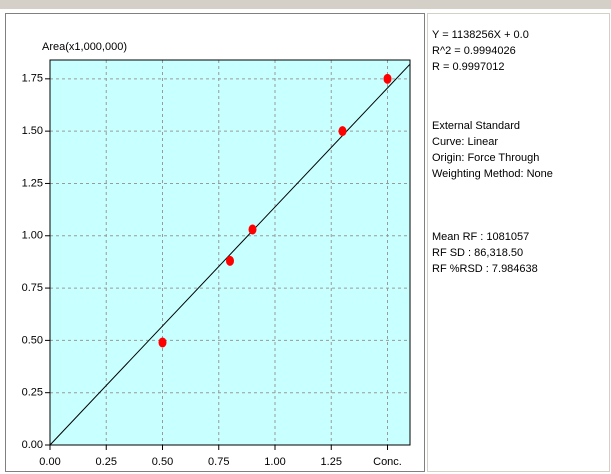 The height and width of the screenshot is (474, 611). What do you see at coordinates (468, 67) in the screenshot?
I see `stats-text: R = 0.9997012` at bounding box center [468, 67].